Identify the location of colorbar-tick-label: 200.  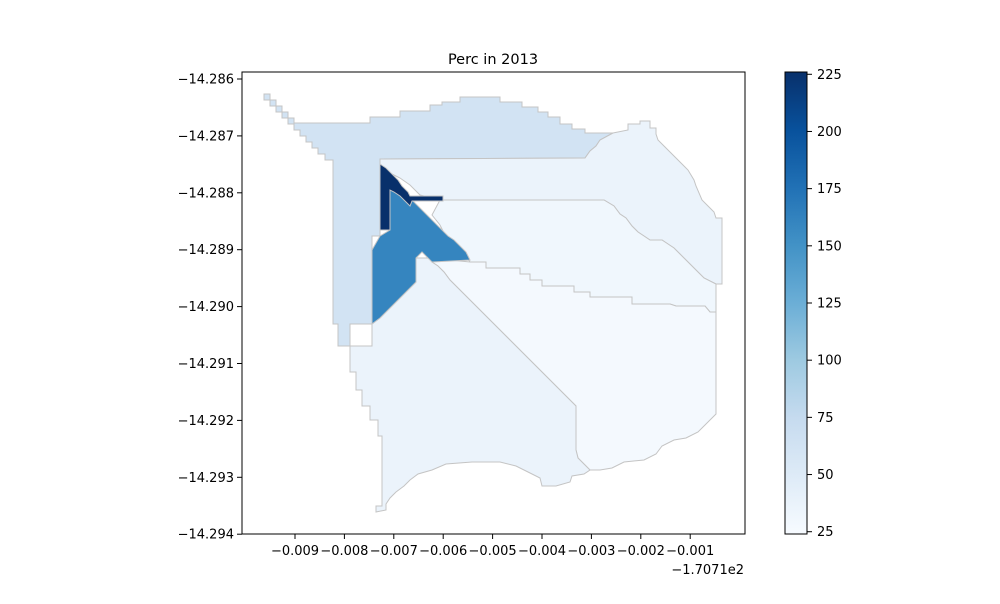
(829, 132).